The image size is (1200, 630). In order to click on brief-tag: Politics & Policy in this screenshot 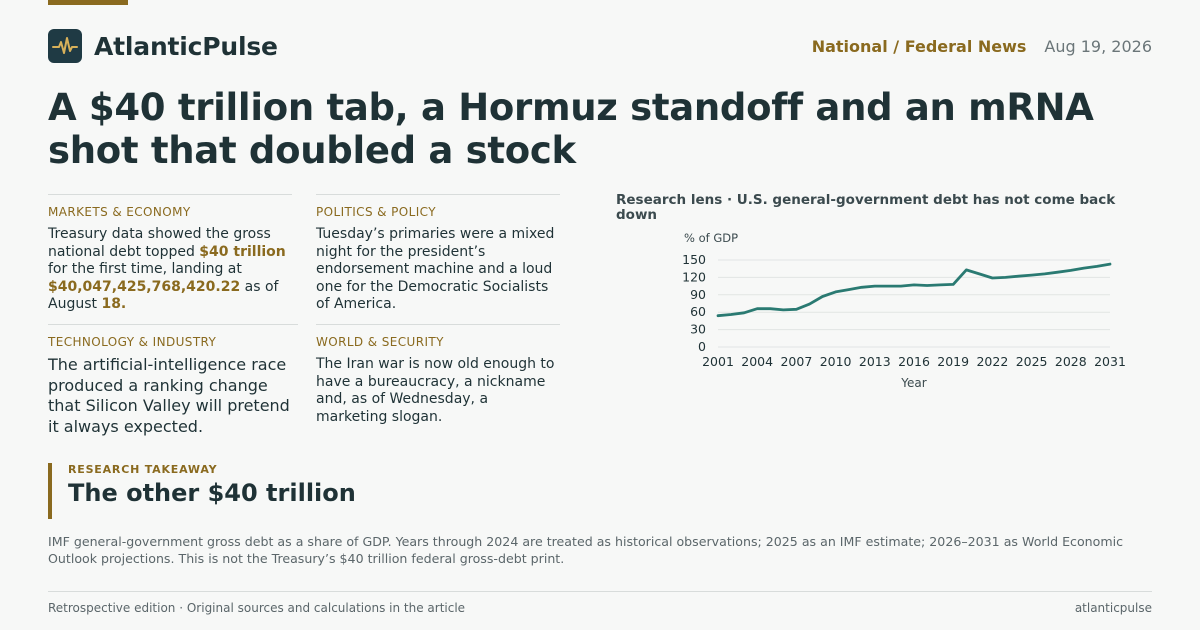, I will do `click(376, 212)`.